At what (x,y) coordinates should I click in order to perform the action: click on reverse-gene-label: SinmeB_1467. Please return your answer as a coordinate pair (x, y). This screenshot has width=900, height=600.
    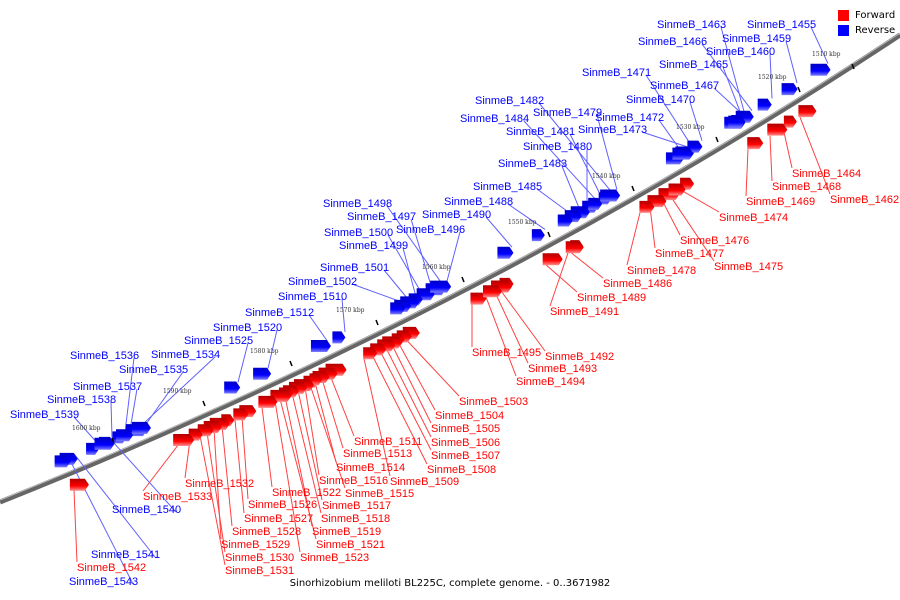
    Looking at the image, I should click on (684, 86).